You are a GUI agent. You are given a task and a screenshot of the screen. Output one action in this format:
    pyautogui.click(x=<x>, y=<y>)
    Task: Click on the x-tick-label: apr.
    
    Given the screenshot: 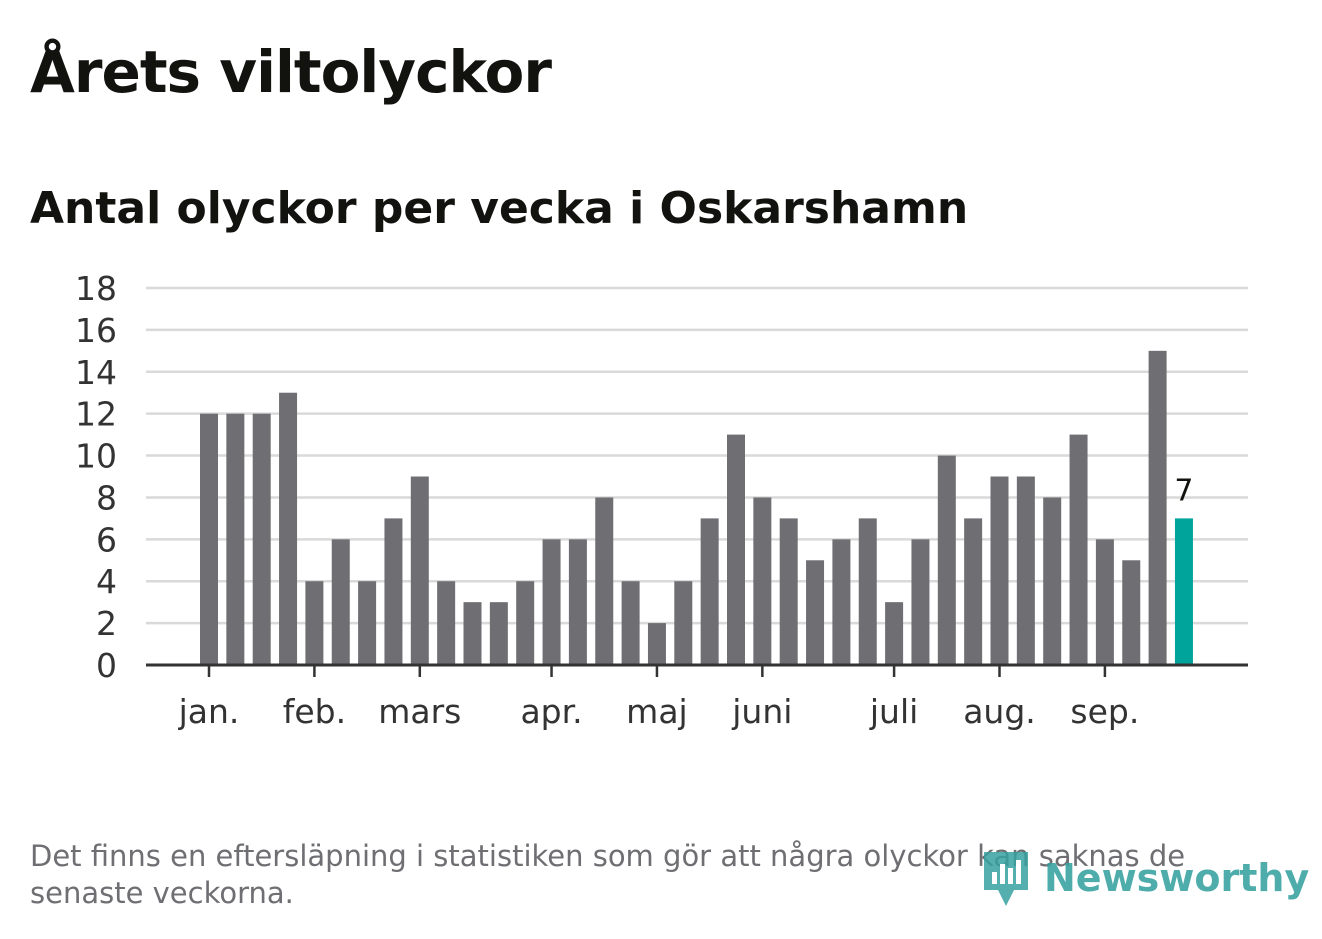 What is the action you would take?
    pyautogui.click(x=551, y=711)
    